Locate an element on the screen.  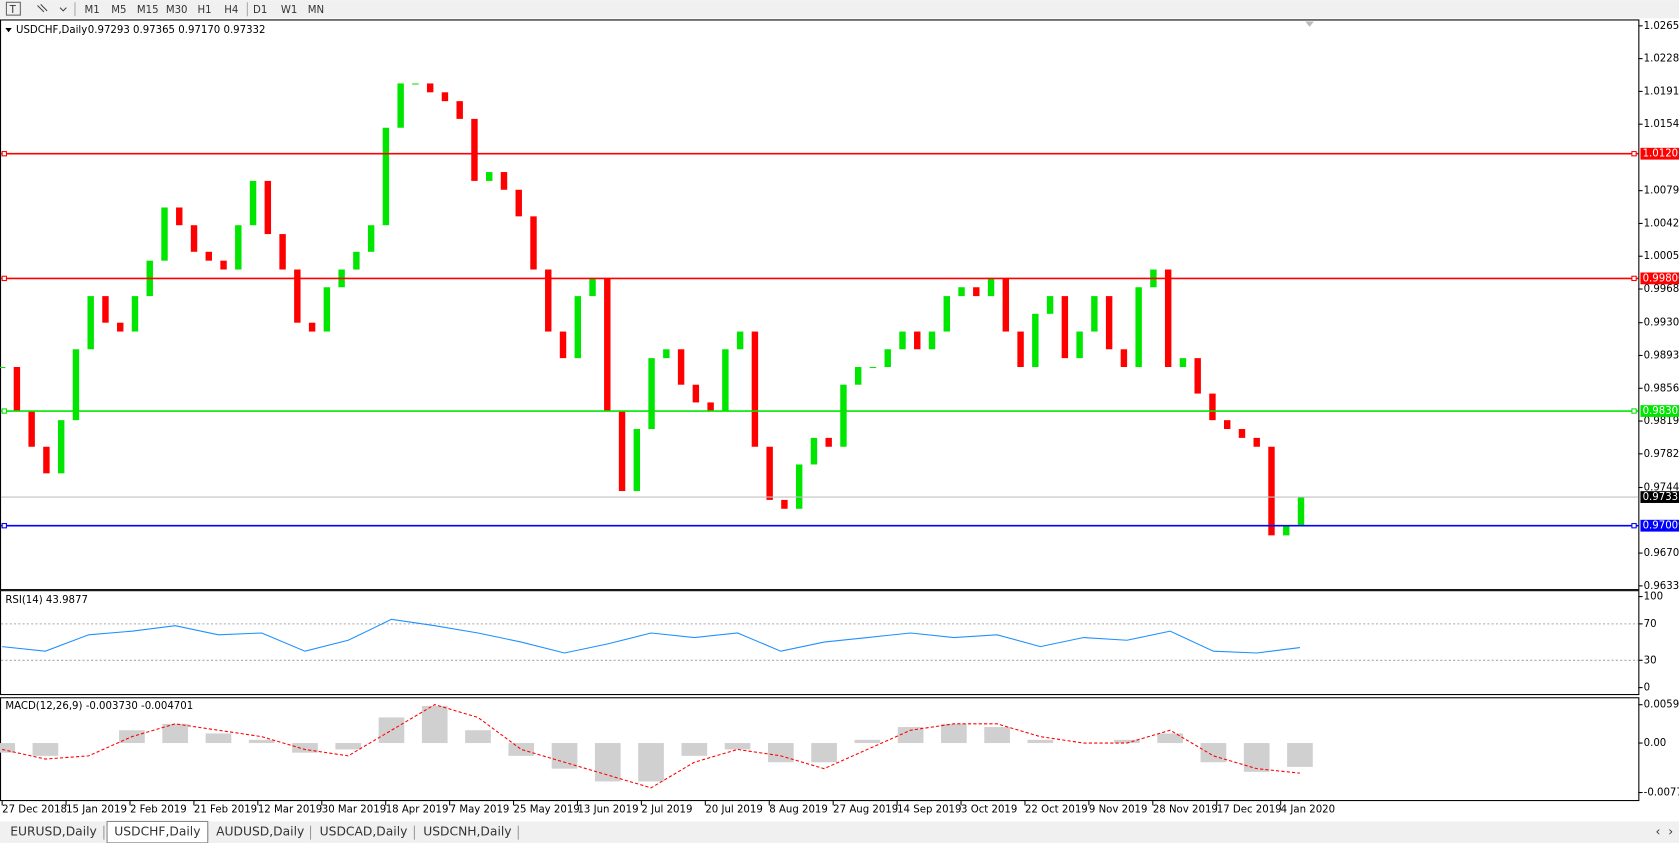
toolbar-bg is located at coordinates (839, 9).